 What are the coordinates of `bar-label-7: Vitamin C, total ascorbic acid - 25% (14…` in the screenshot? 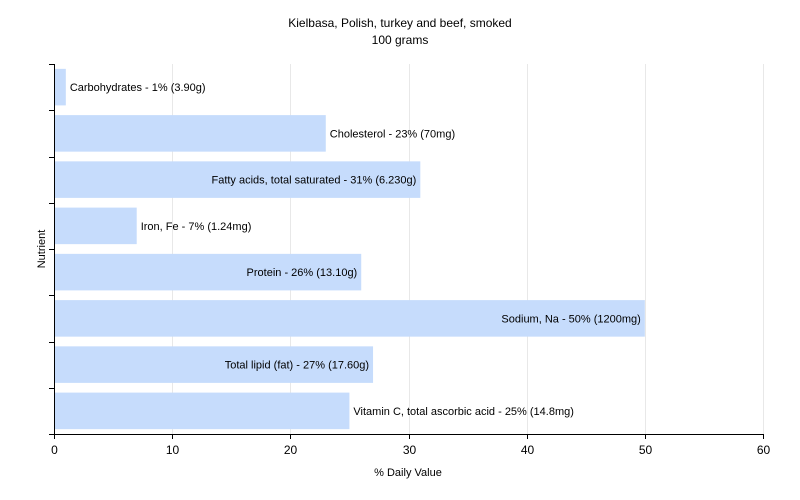 It's located at (463, 412).